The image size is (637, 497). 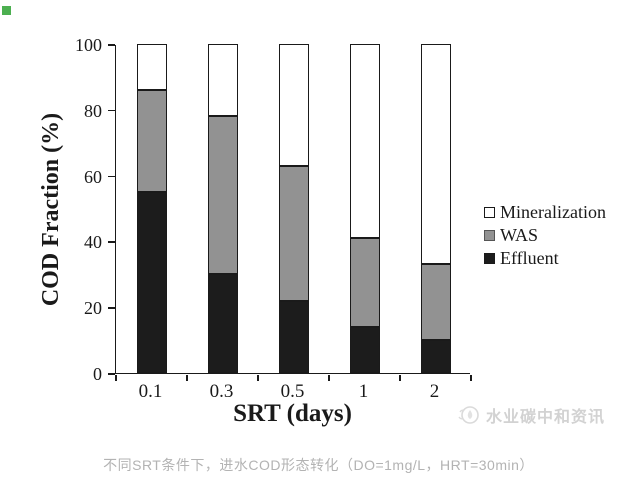 I want to click on water-drop-logo-icon, so click(x=468, y=415).